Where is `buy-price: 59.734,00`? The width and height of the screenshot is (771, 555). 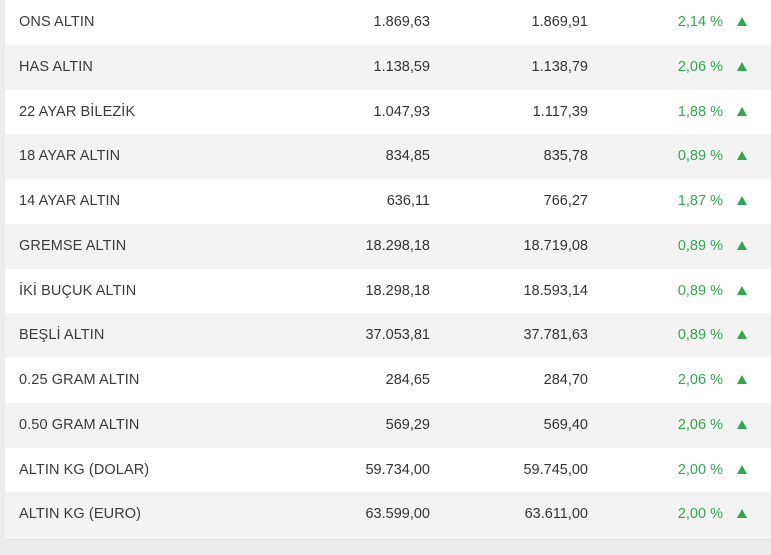 buy-price: 59.734,00 is located at coordinates (397, 470).